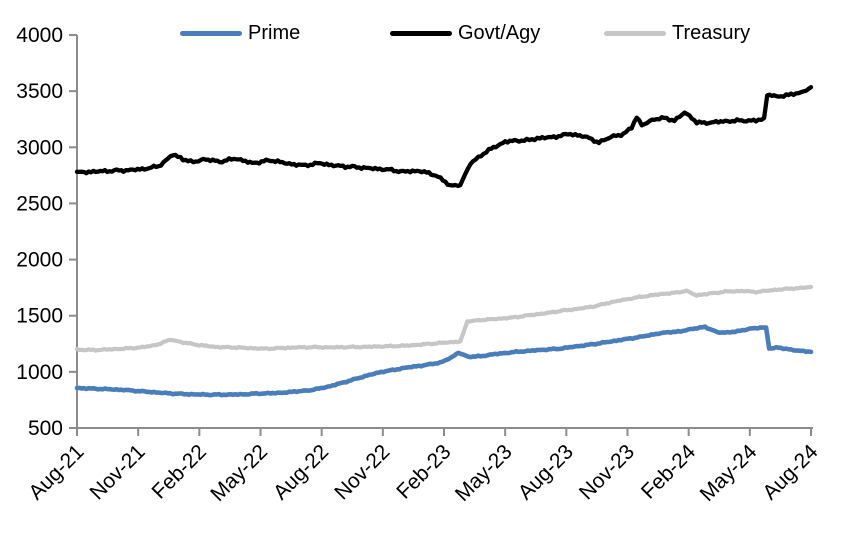  Describe the element at coordinates (118, 472) in the screenshot. I see `x-tick-label: Nov-21` at that location.